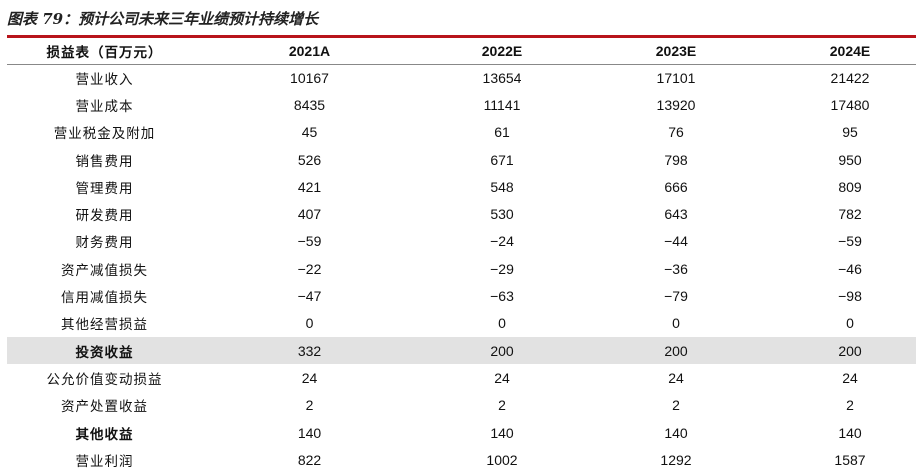 The image size is (916, 473). What do you see at coordinates (676, 159) in the screenshot?
I see `row-value-2023e: 798` at bounding box center [676, 159].